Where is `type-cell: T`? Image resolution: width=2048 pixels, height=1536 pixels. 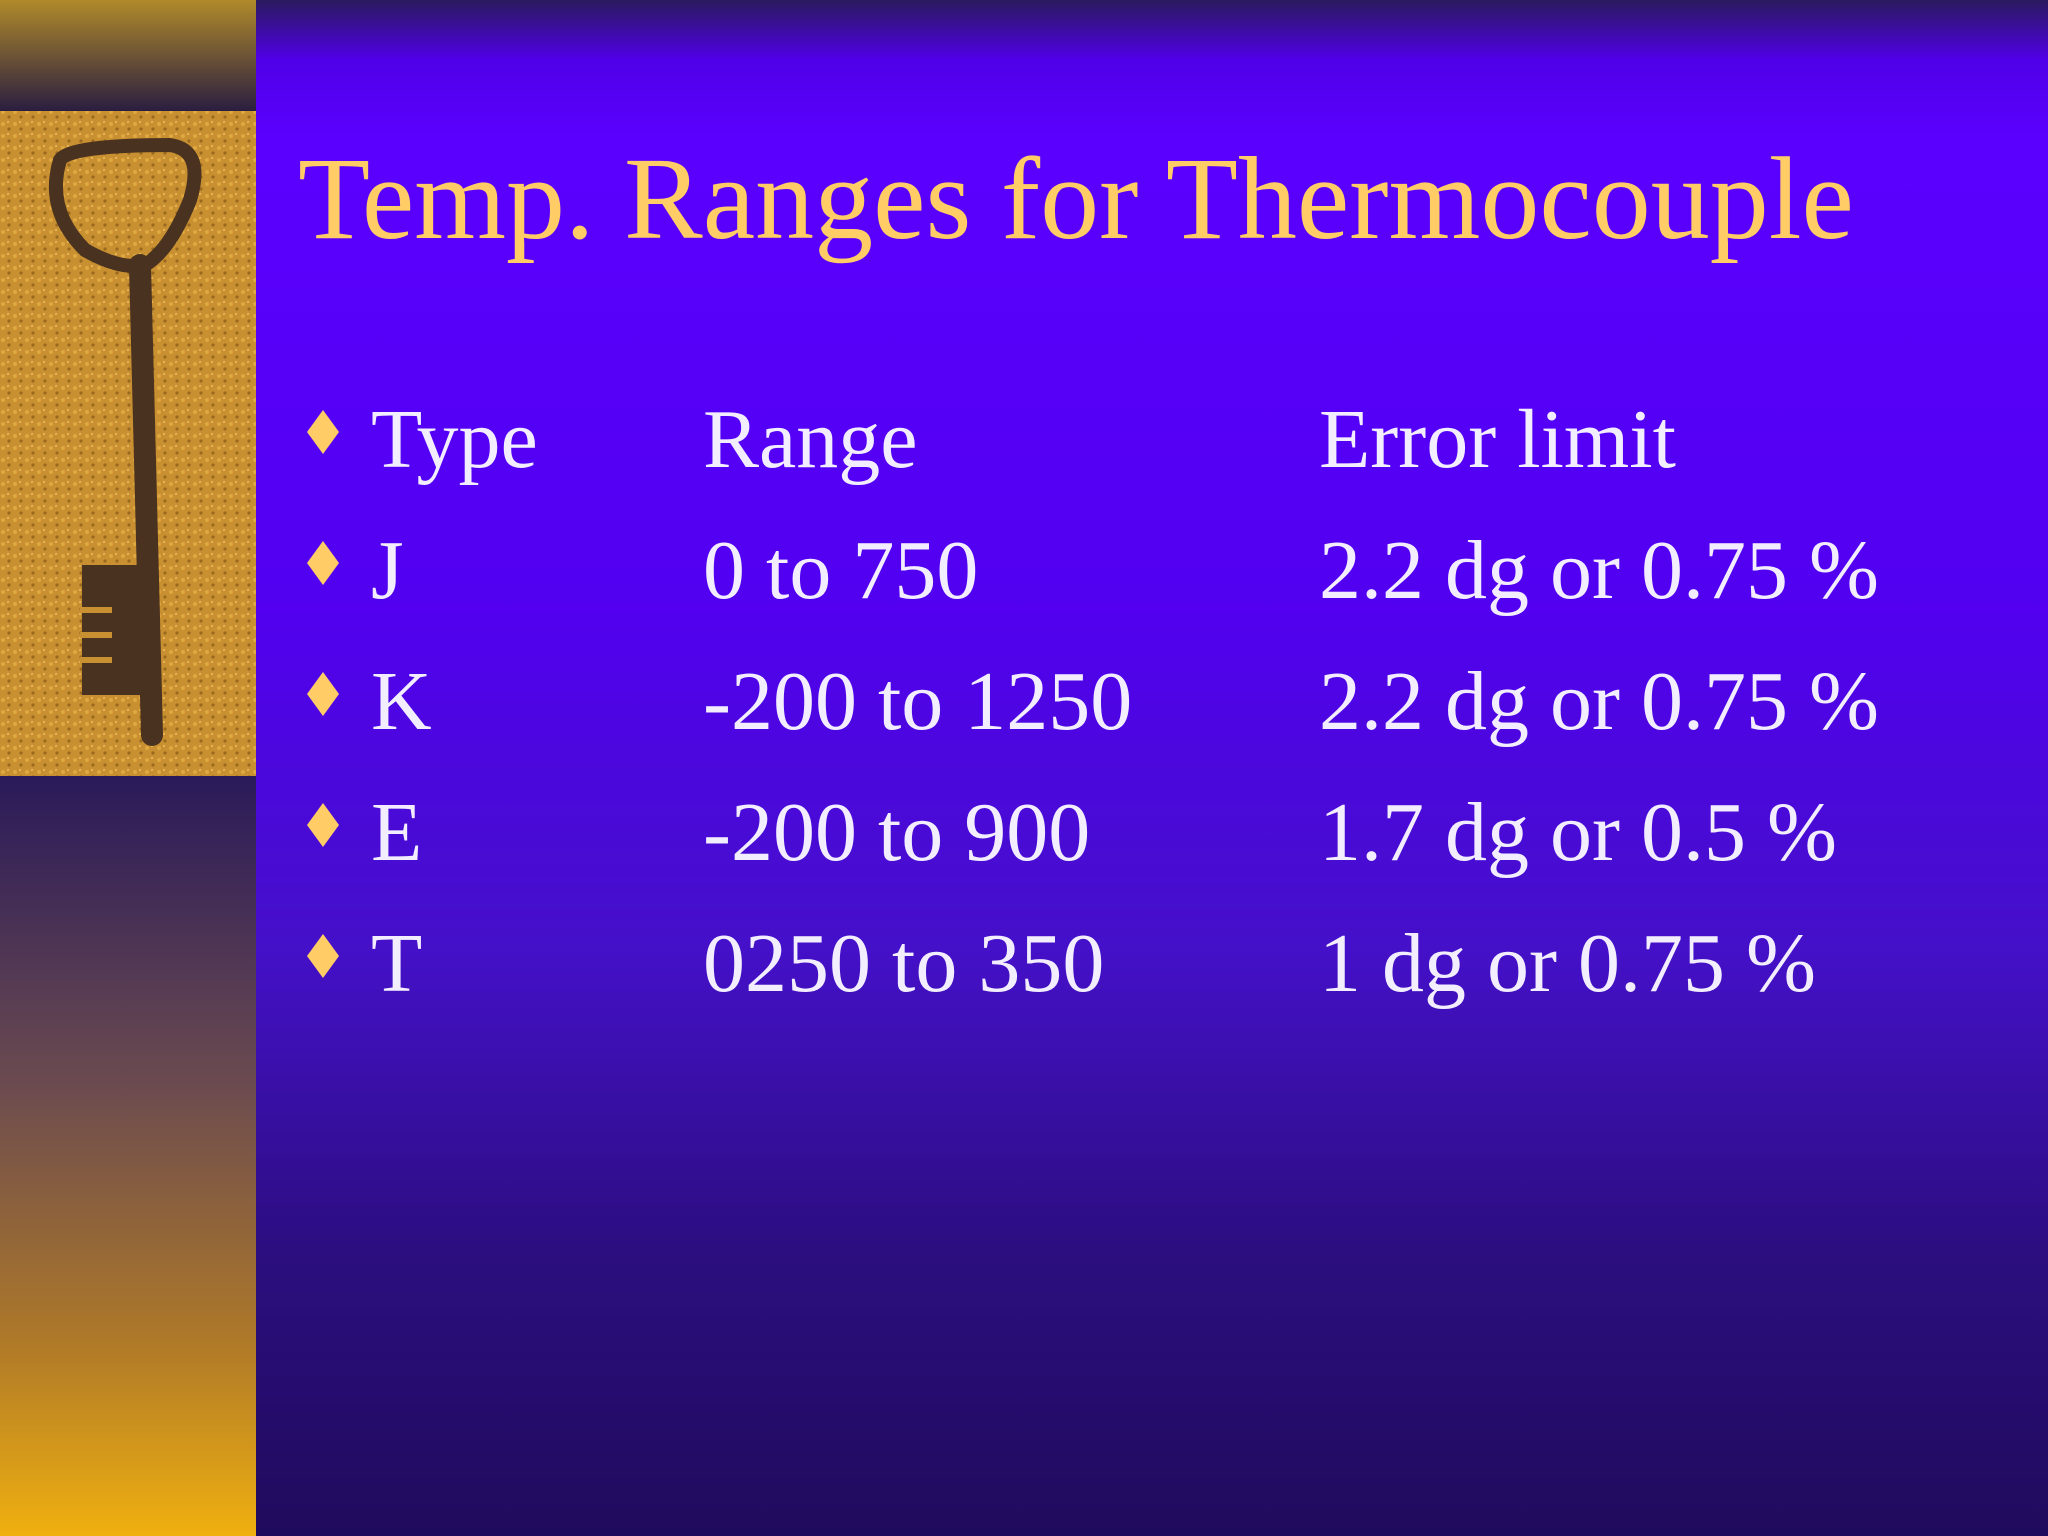
type-cell: T is located at coordinates (397, 963).